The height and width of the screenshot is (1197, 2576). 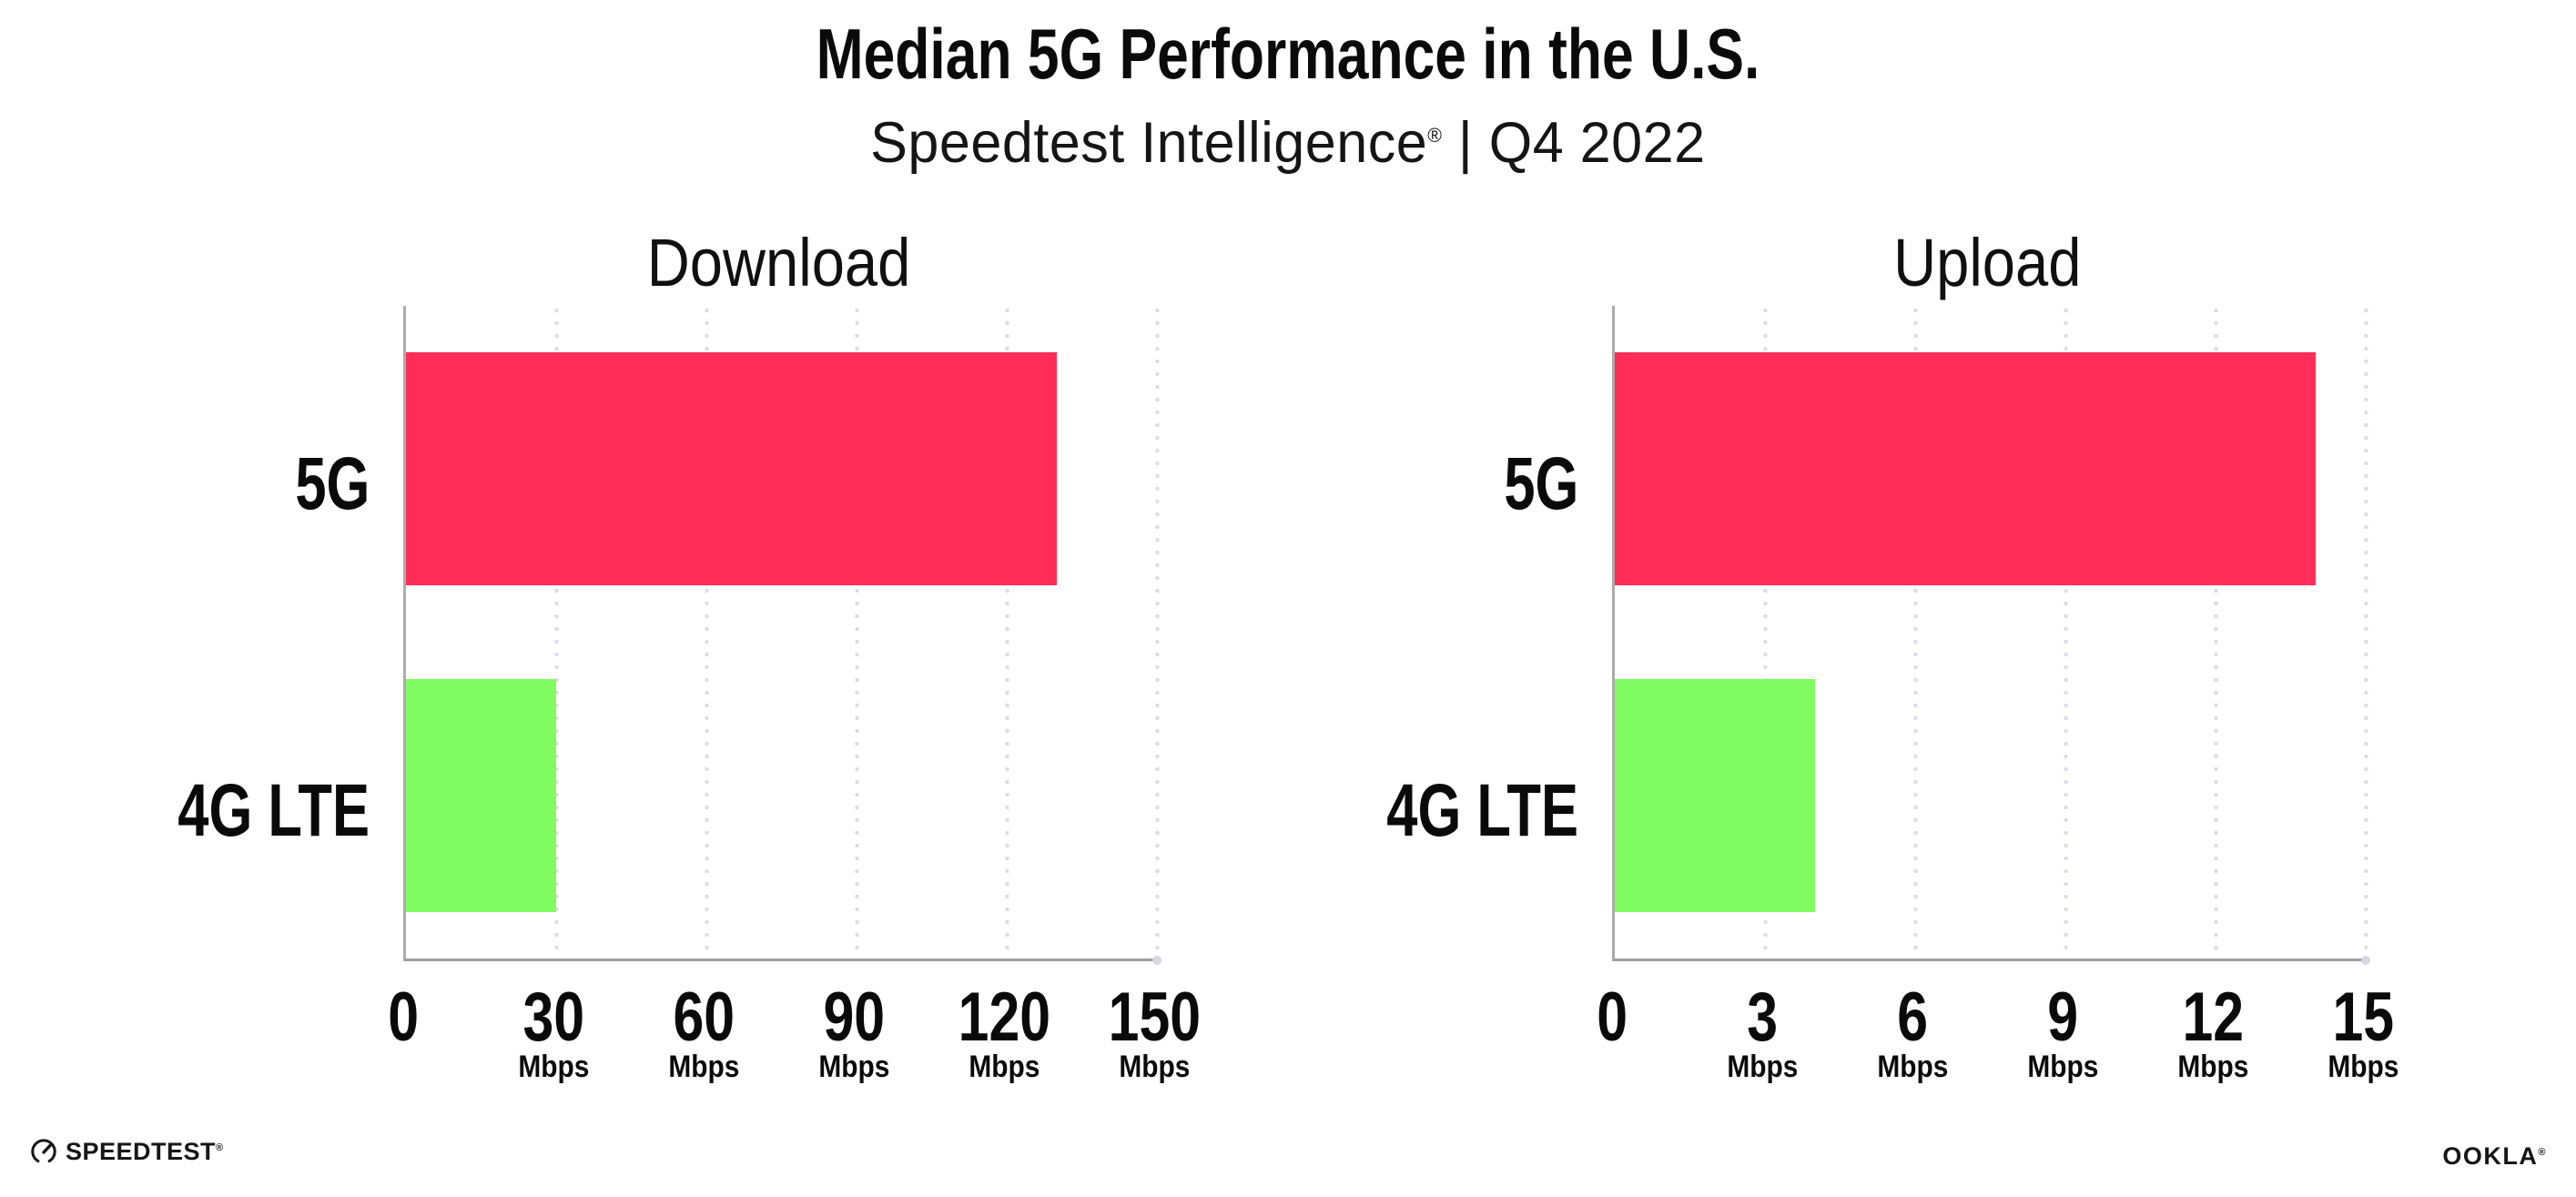 What do you see at coordinates (1597, 143) in the screenshot?
I see `subtitle-period: Q4 2022` at bounding box center [1597, 143].